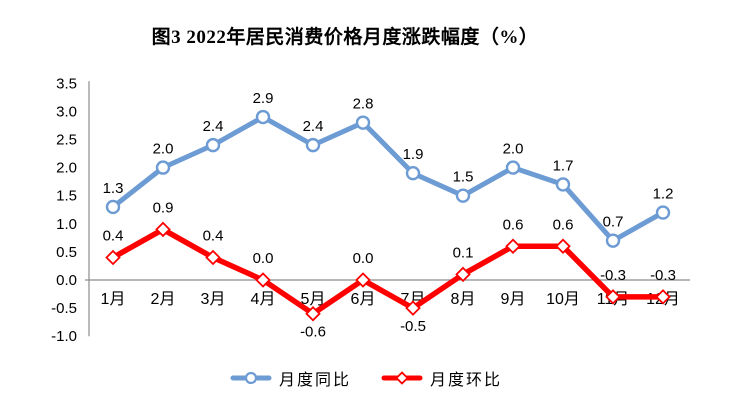 The height and width of the screenshot is (412, 732). Describe the element at coordinates (413, 326) in the screenshot. I see `mom-data-label: -0.5` at that location.